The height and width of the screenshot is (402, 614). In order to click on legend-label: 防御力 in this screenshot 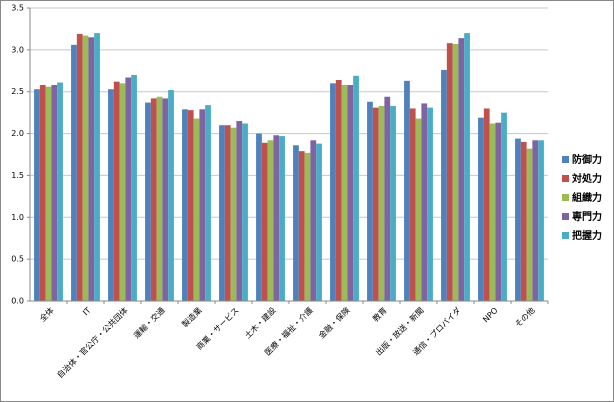, I will do `click(587, 159)`.